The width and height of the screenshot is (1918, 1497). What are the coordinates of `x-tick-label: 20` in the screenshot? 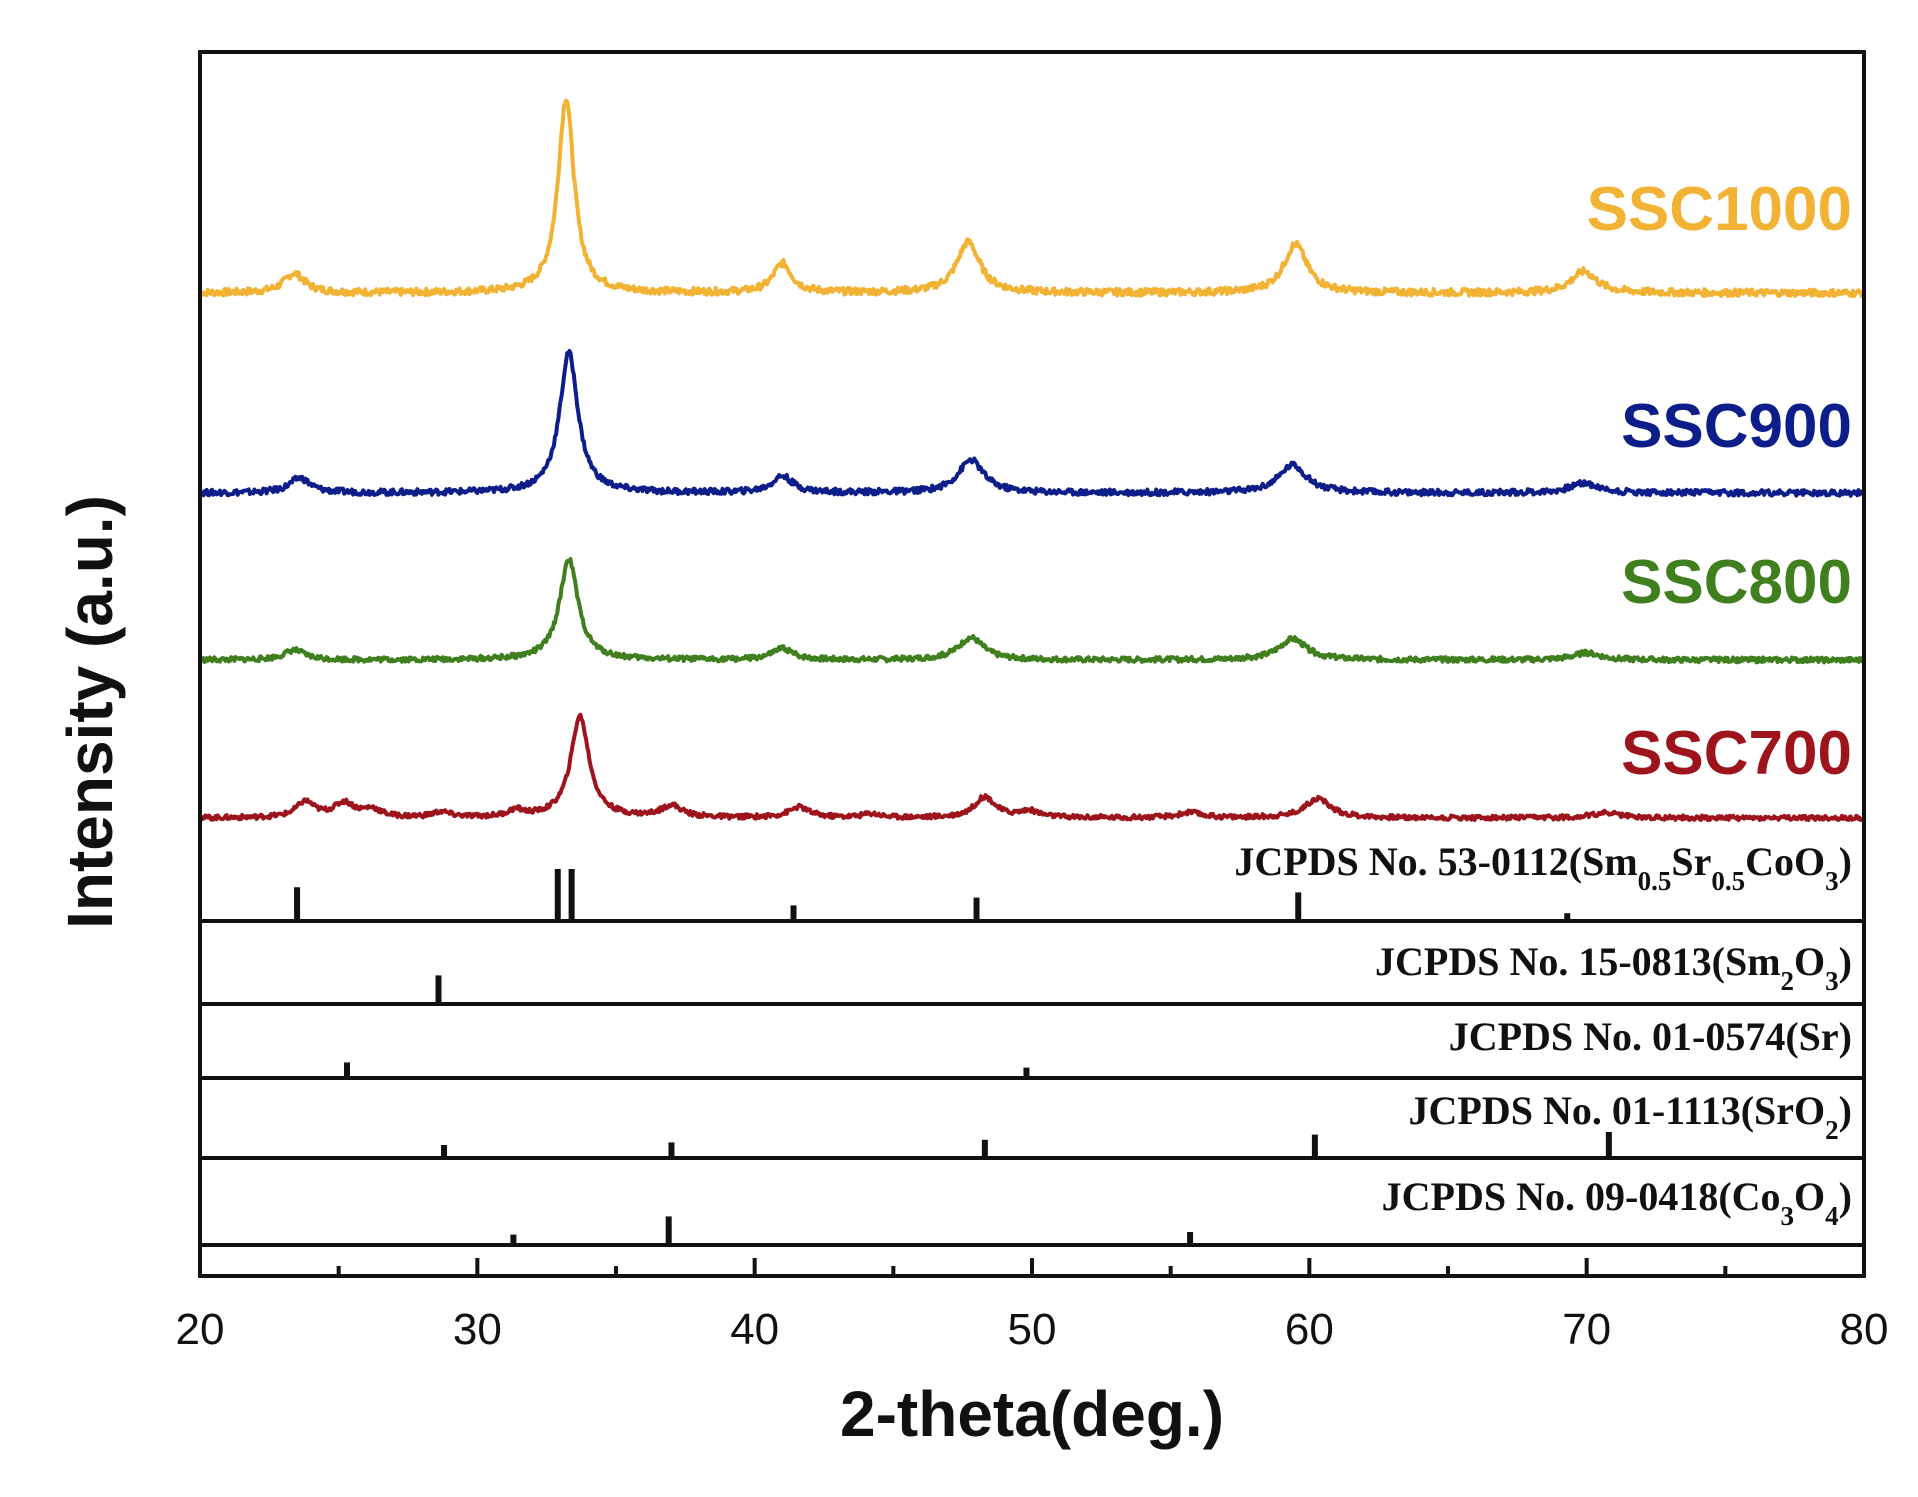 It's located at (200, 1329).